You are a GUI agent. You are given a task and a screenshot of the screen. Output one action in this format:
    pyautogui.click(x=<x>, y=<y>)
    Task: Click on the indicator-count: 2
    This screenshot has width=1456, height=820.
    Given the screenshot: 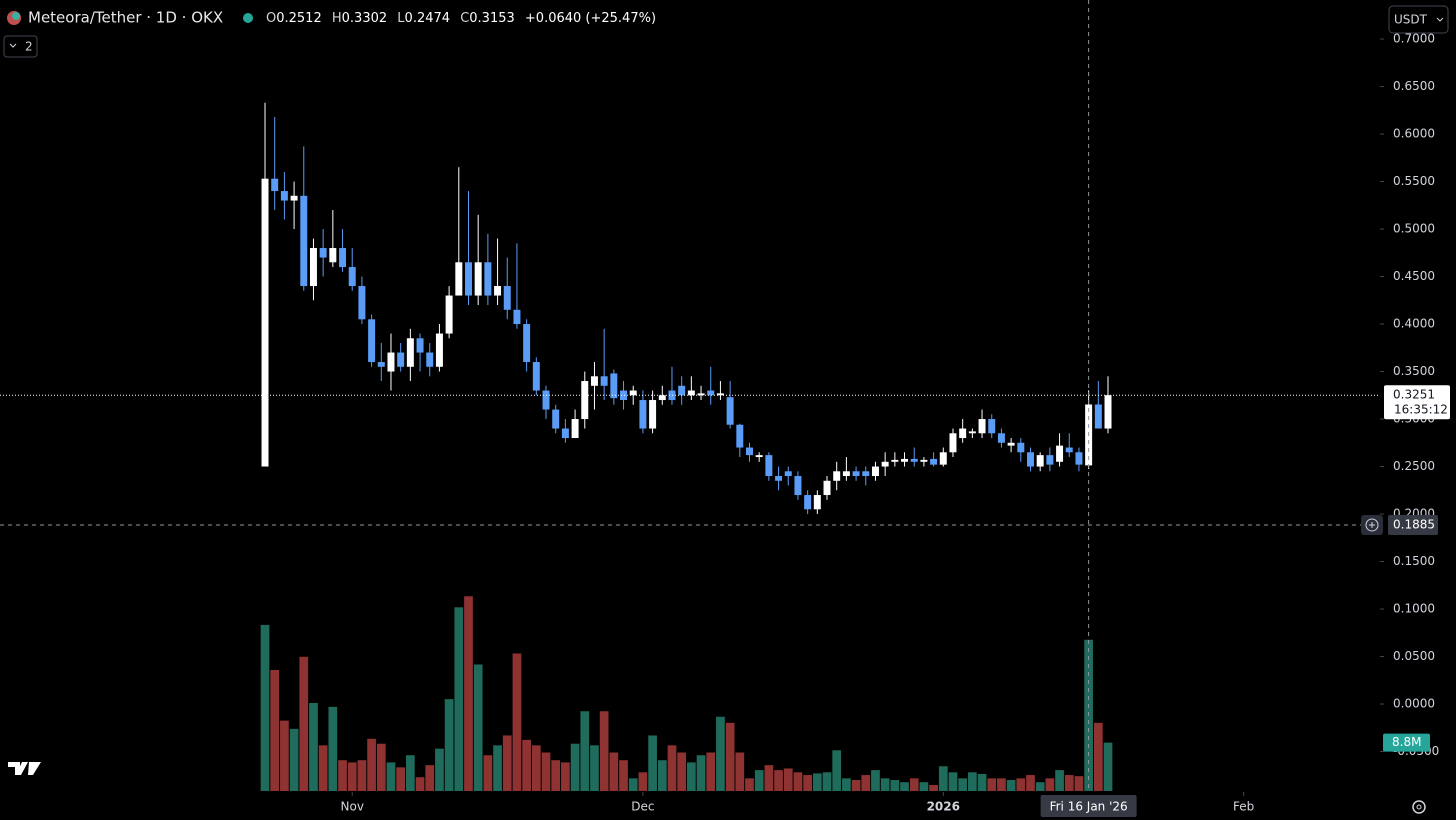 What is the action you would take?
    pyautogui.click(x=29, y=47)
    